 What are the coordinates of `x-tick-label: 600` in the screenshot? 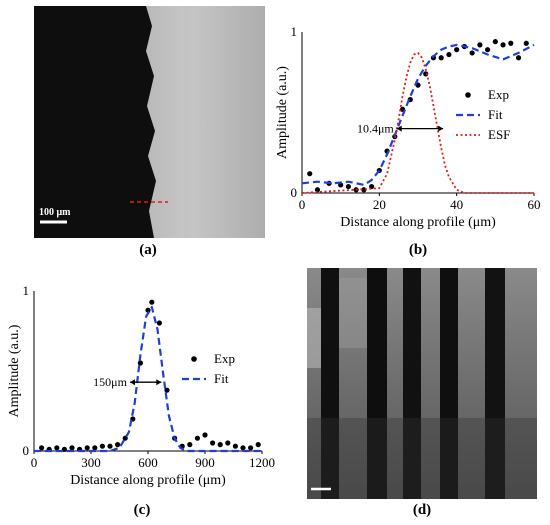 It's located at (148, 462).